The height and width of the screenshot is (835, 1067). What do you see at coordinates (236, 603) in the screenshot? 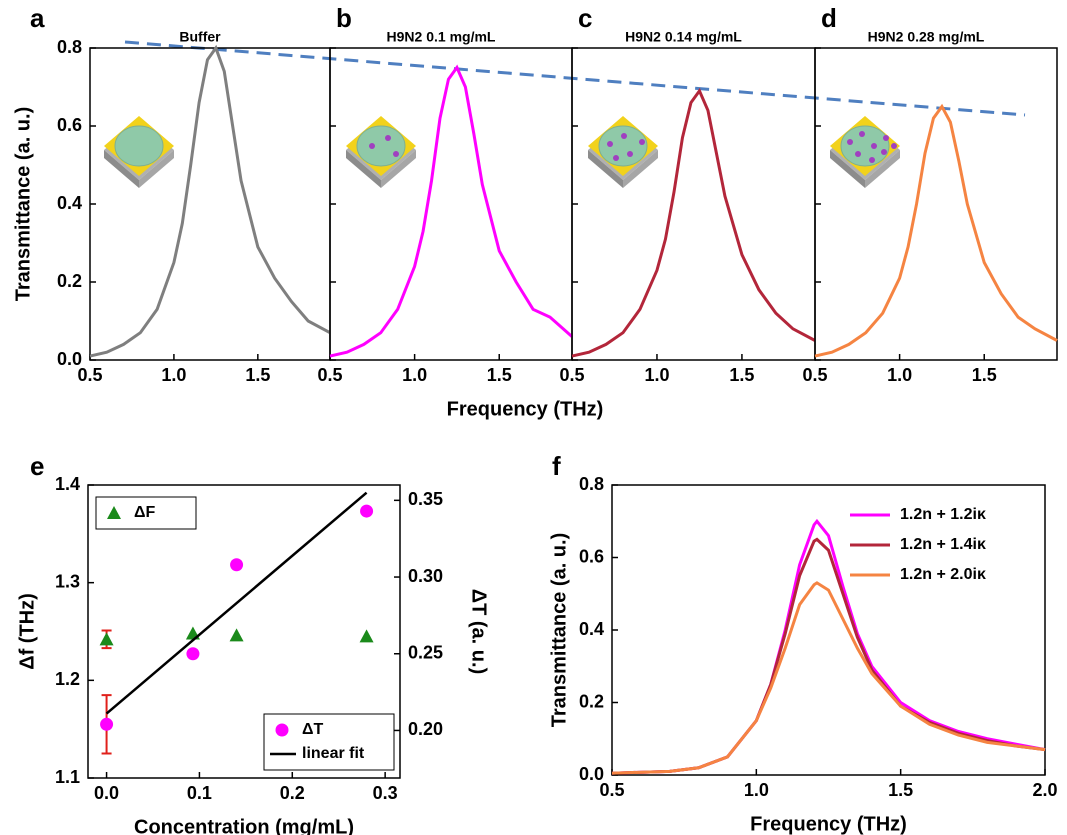
I see `fit-line` at bounding box center [236, 603].